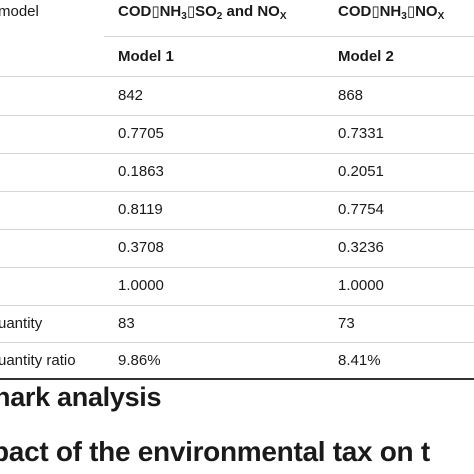 The image size is (474, 474). Describe the element at coordinates (141, 133) in the screenshot. I see `model-1-value: 0.7705` at that location.